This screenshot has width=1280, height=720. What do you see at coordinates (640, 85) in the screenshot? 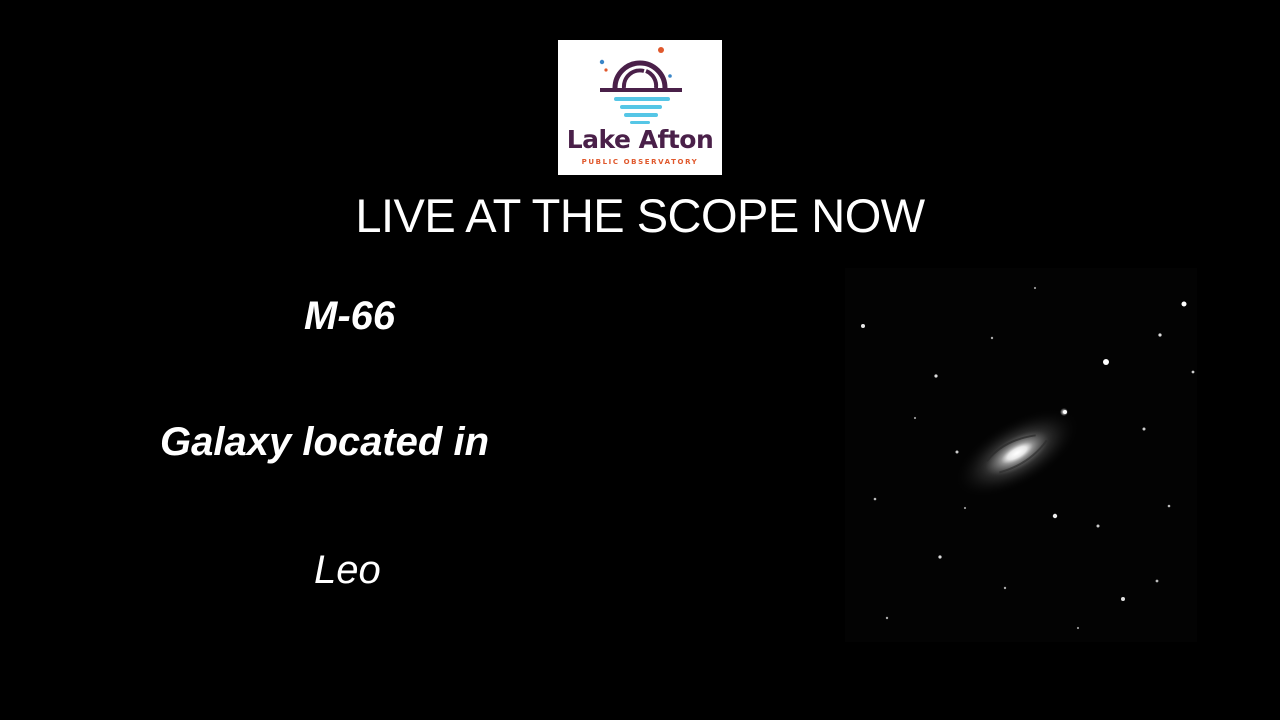
I see `observatory-dome-icon` at bounding box center [640, 85].